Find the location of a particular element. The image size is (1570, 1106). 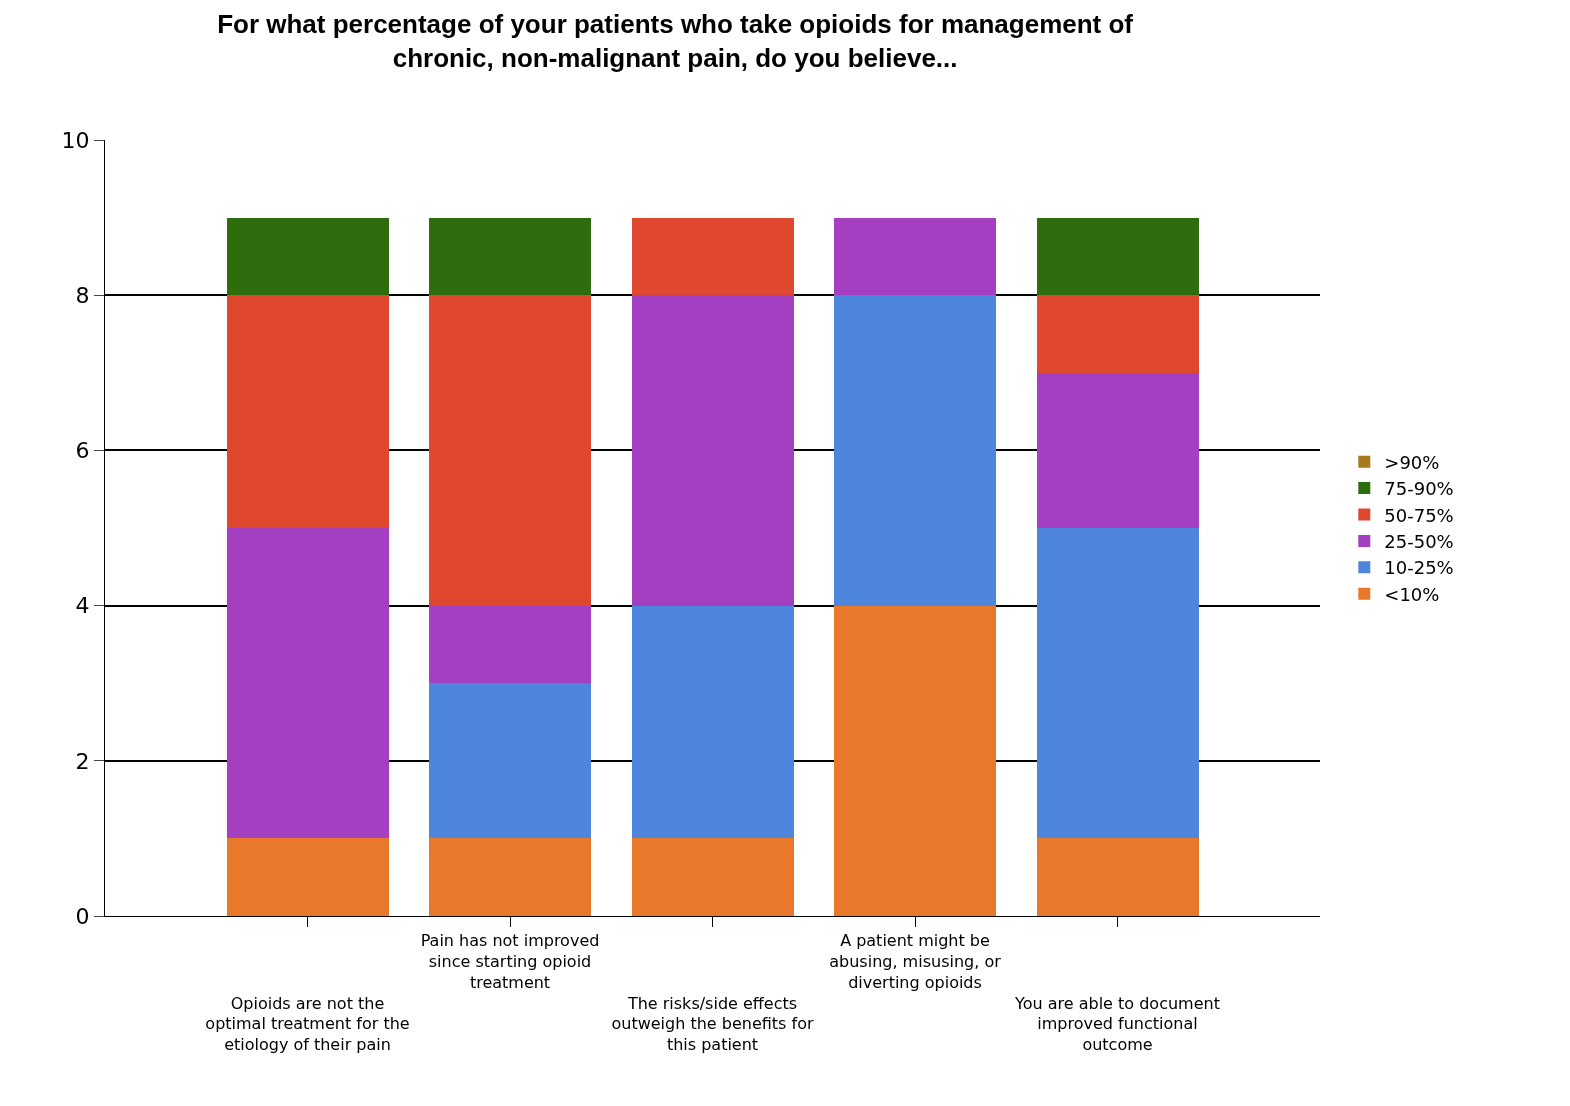

y-tick-label: 4 is located at coordinates (82, 606).